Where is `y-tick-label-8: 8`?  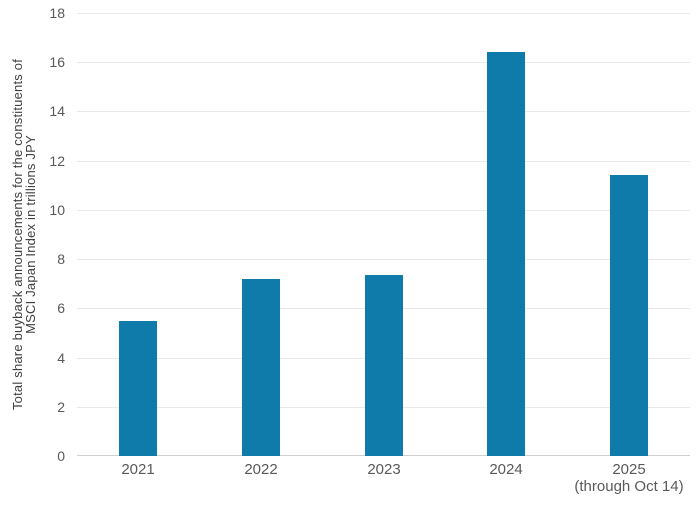
y-tick-label-8: 8 is located at coordinates (61, 259).